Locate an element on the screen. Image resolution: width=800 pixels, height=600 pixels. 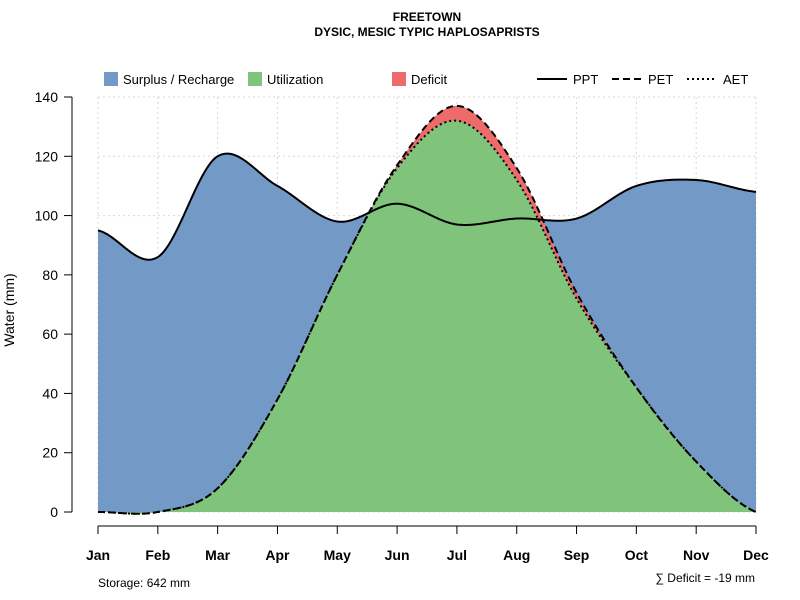
x-tick-label: Dec is located at coordinates (756, 555).